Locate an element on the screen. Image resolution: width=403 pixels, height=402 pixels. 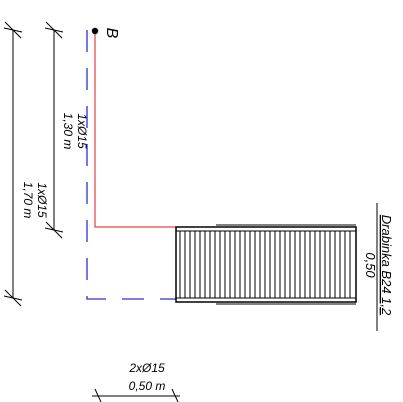
dim-inner-length: 1,30 m is located at coordinates (68, 131).